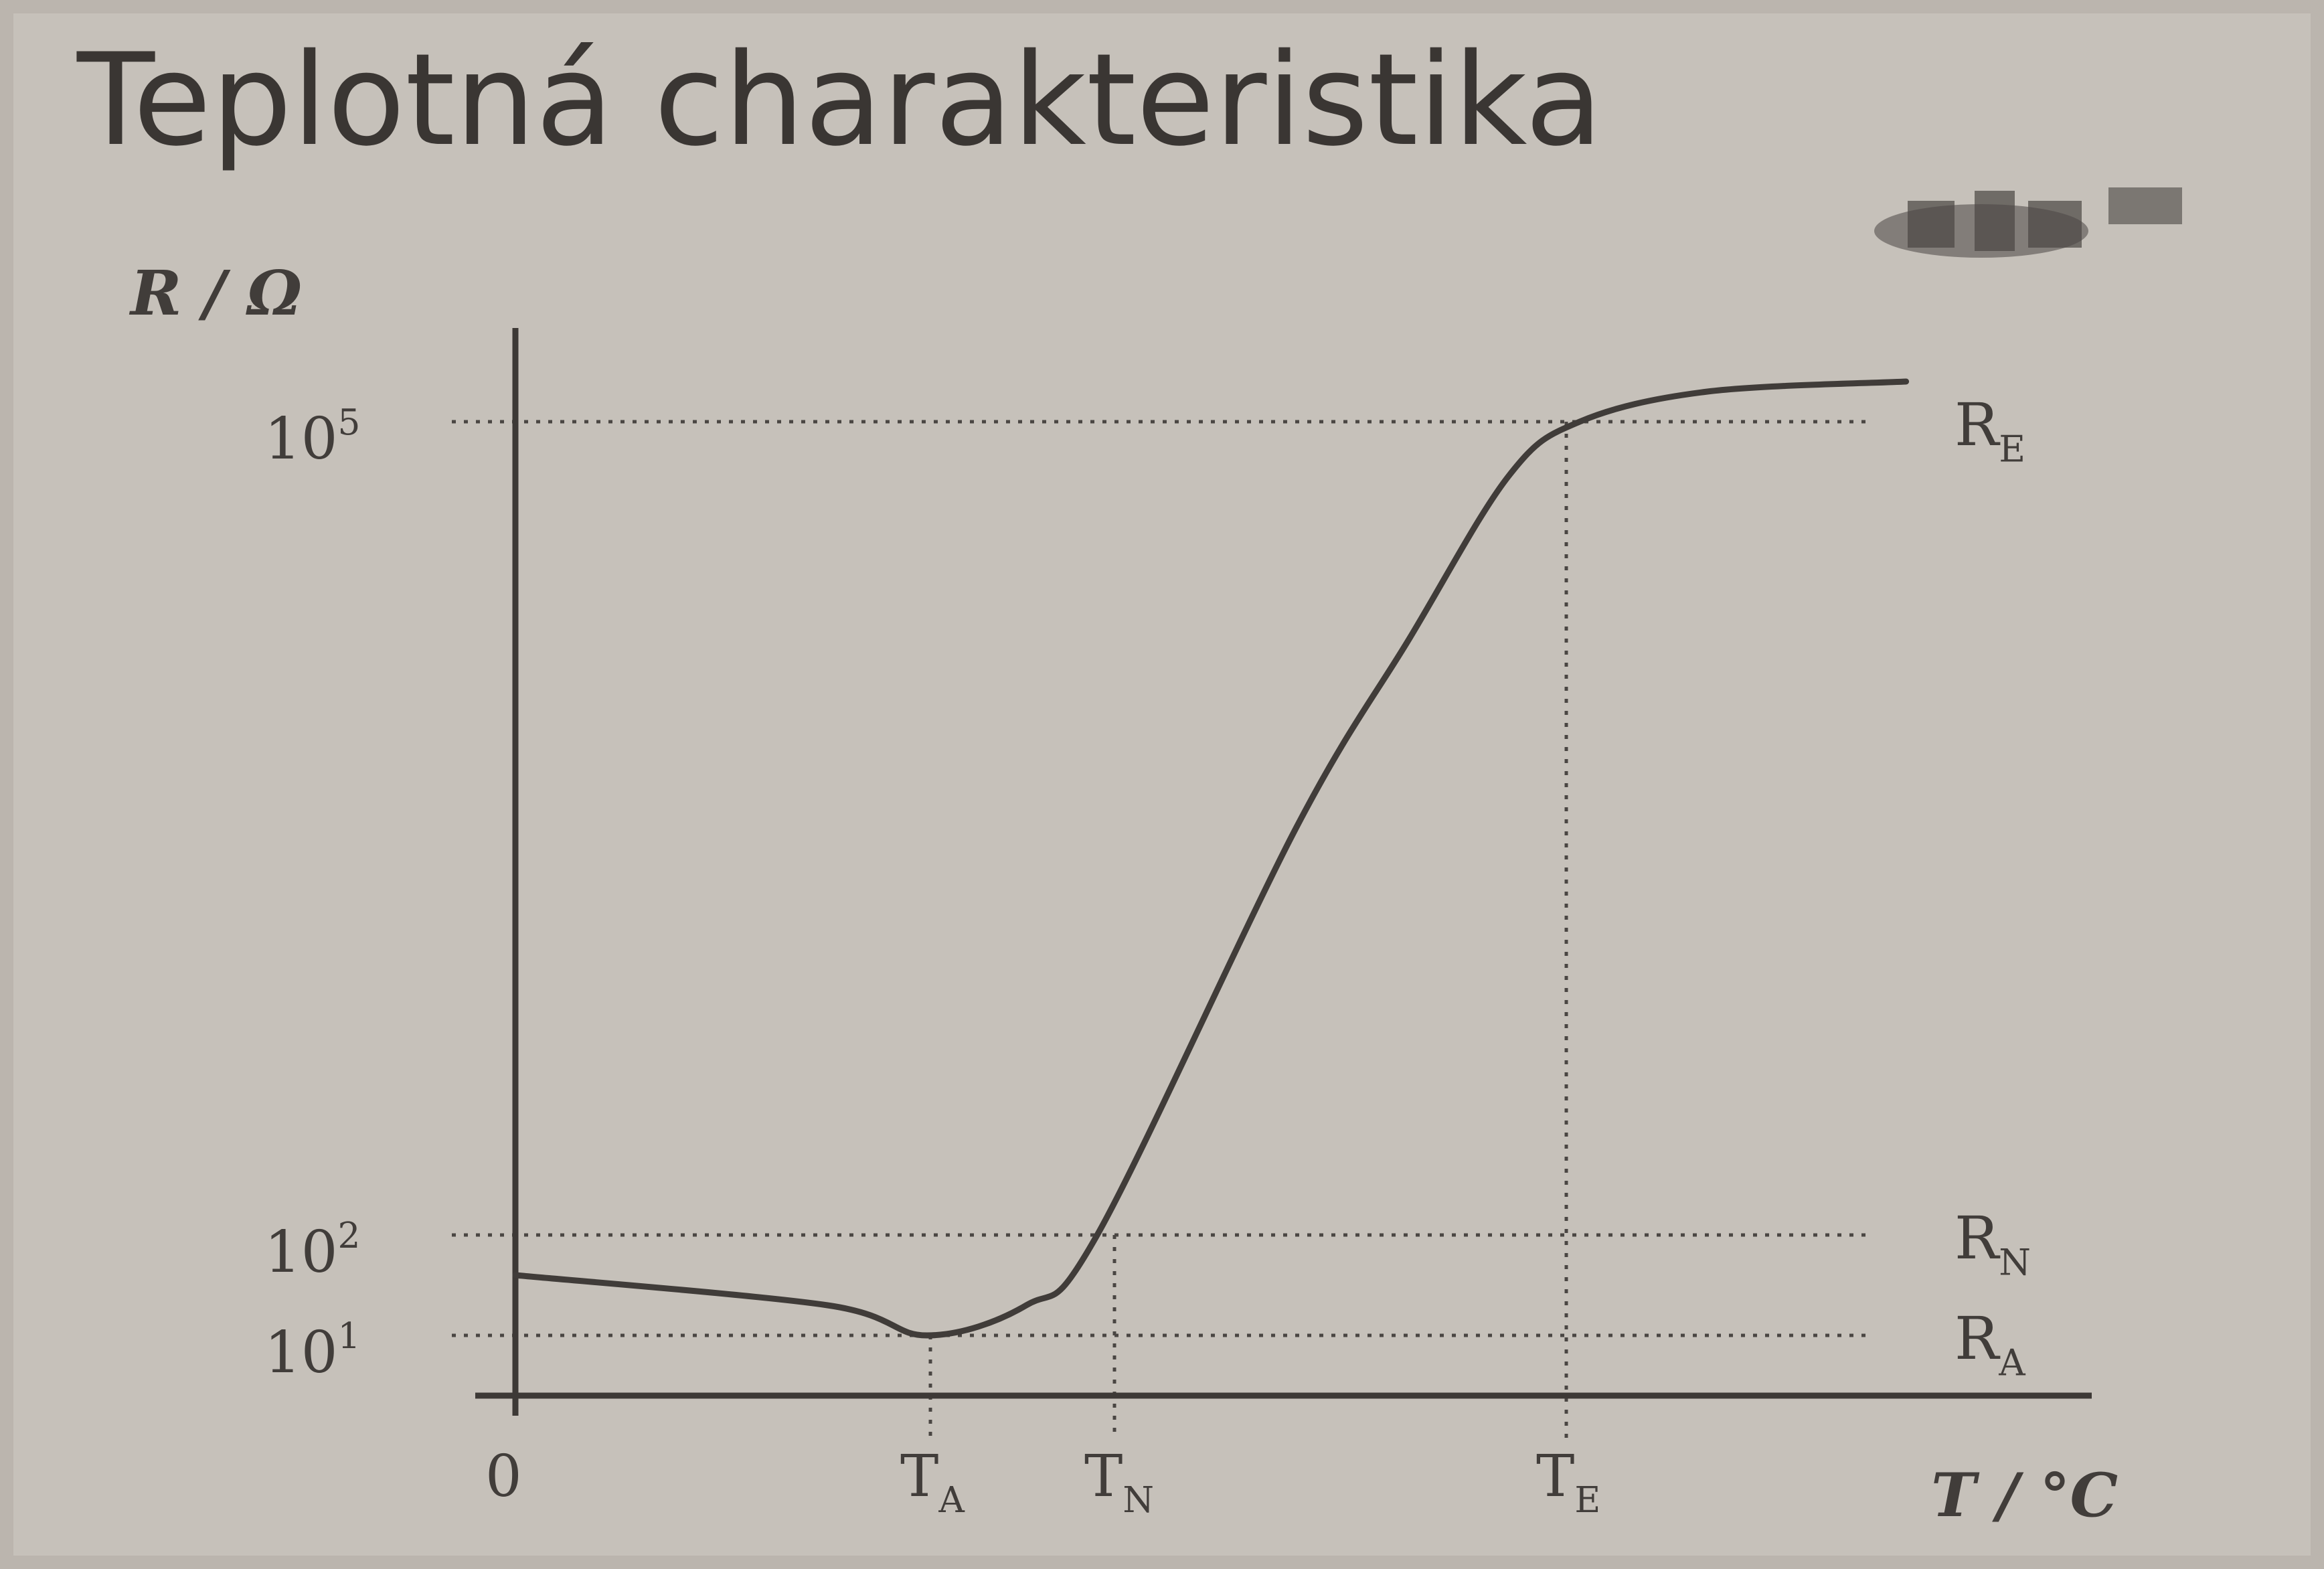 This screenshot has height=1569, width=2324. Describe the element at coordinates (1042, 1482) in the screenshot. I see `x-tick-labels: 0 TA TN TE` at that location.